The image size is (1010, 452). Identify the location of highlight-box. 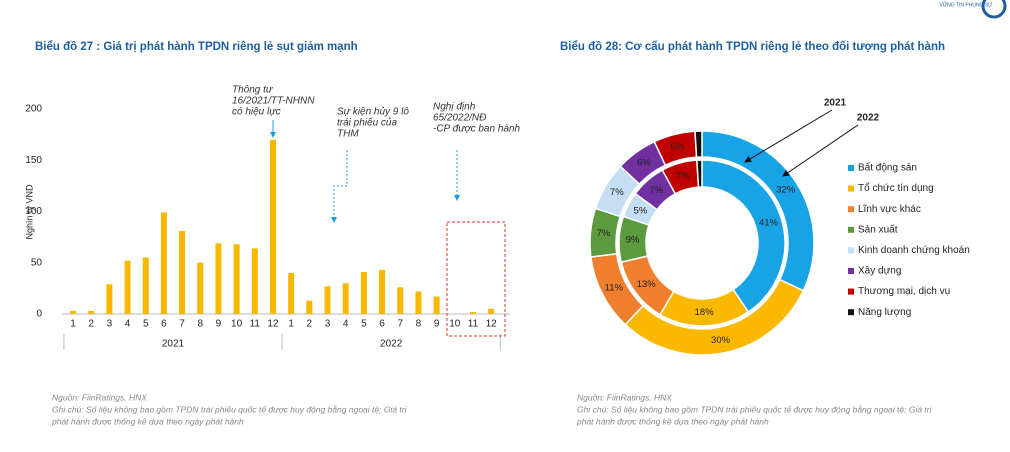
(476, 279).